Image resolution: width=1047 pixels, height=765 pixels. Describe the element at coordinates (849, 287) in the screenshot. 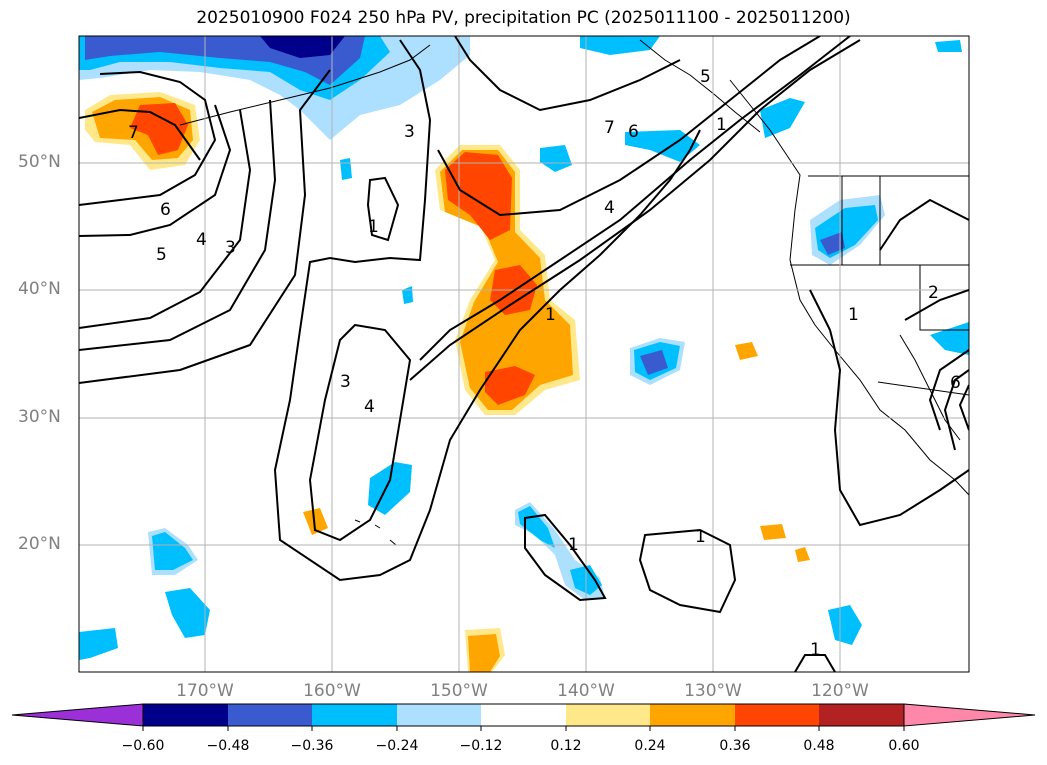

I see `north-american-coast` at that location.